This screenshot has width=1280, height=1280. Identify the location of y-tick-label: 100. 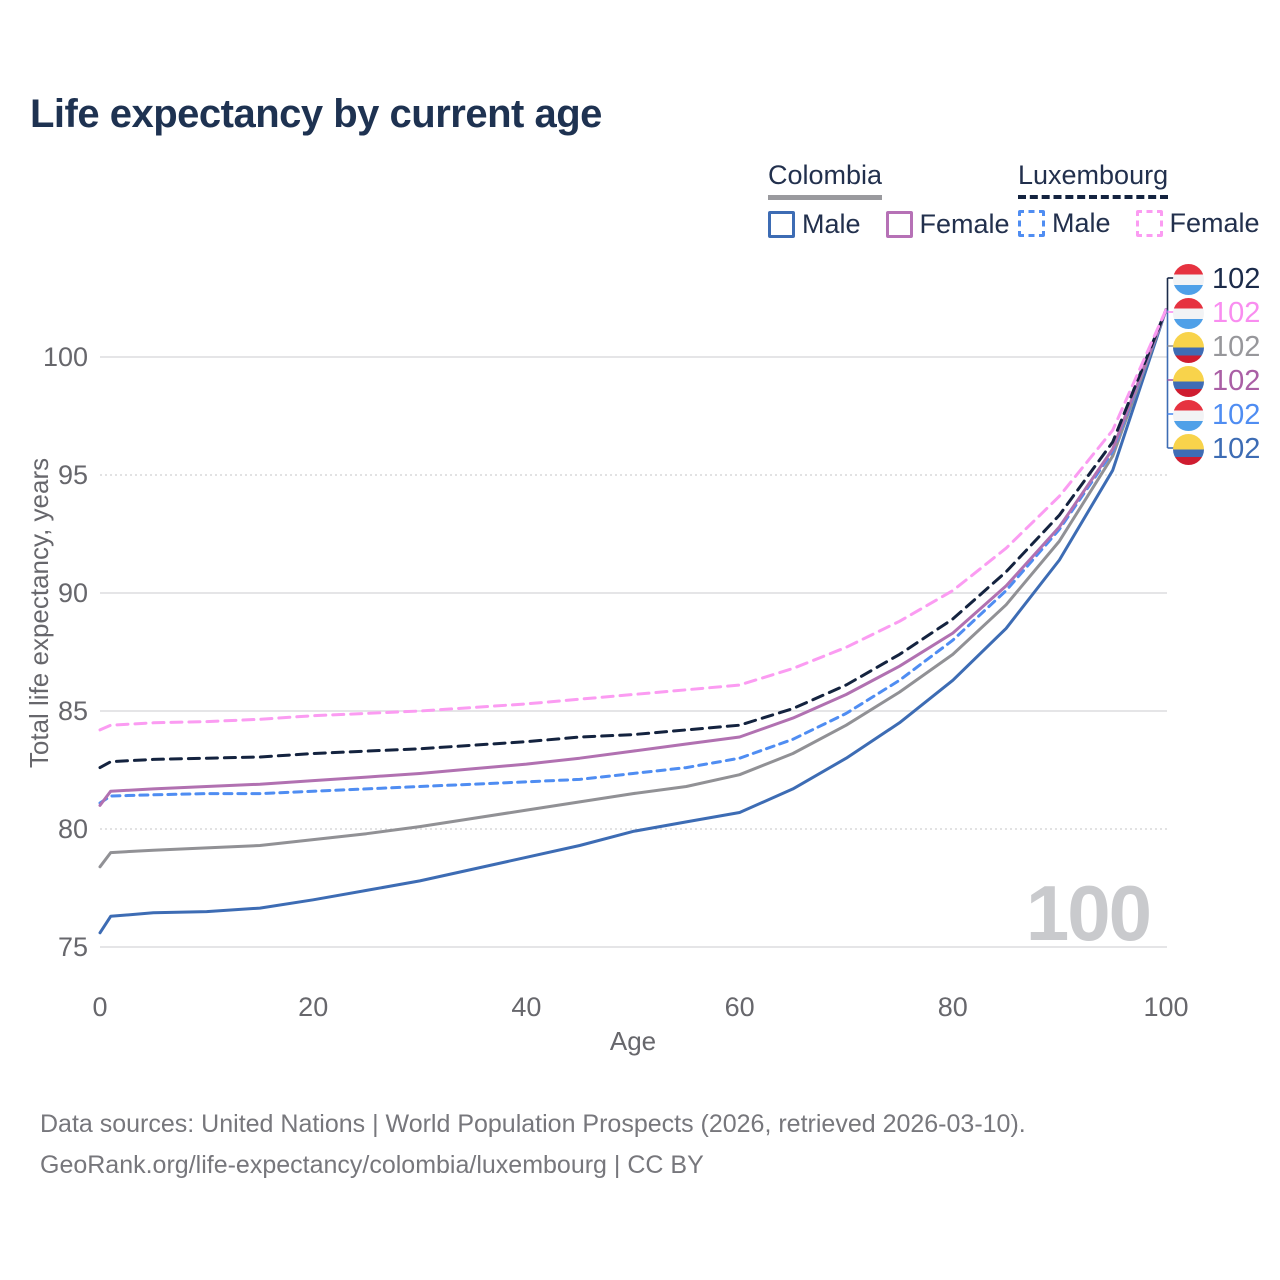
(65, 357).